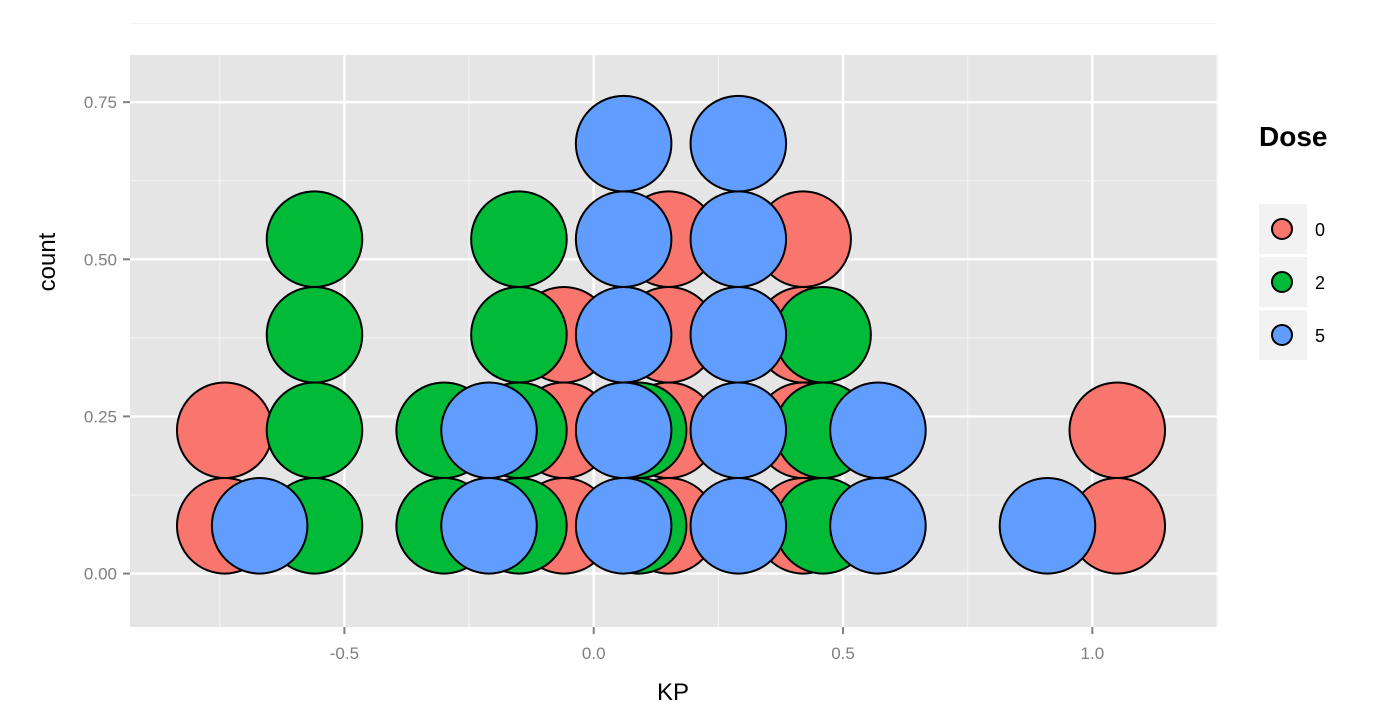  I want to click on y-tick-label: 0.50, so click(100, 259).